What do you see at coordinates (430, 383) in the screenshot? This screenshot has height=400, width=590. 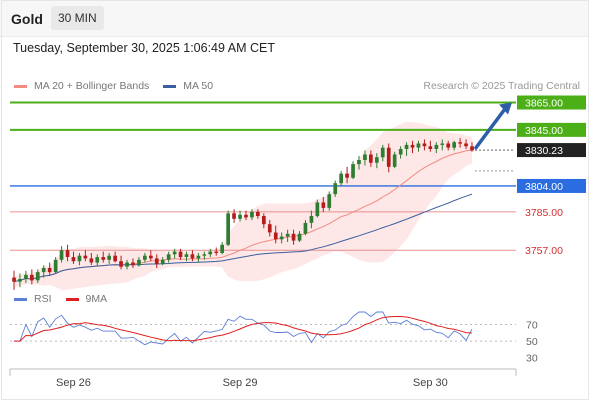 I see `x-tick-label: Sep 30` at bounding box center [430, 383].